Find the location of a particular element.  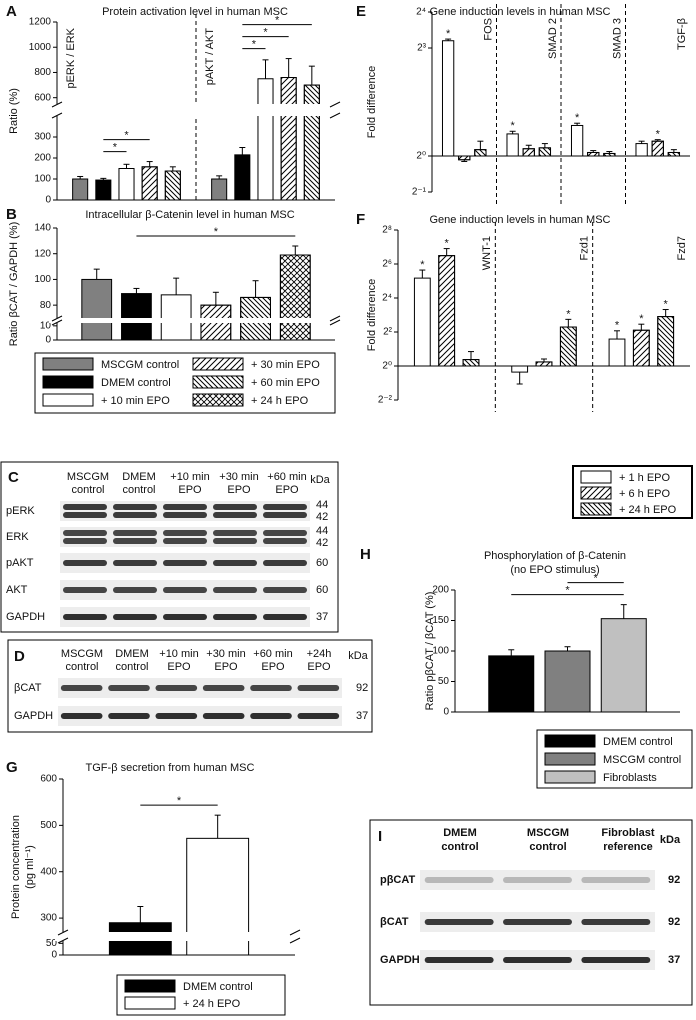

blot-kda: 42 is located at coordinates (322, 517).